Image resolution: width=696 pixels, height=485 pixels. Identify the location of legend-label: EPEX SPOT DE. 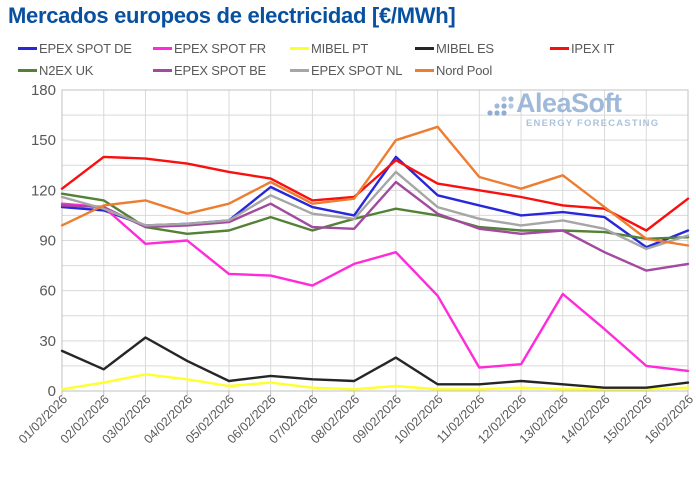
(85, 48).